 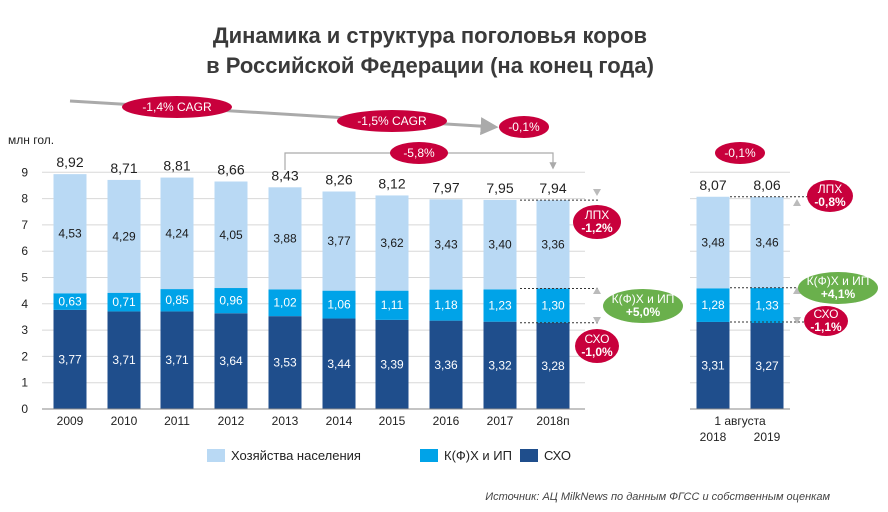 What do you see at coordinates (70, 421) in the screenshot?
I see `x-tick-label: 2009` at bounding box center [70, 421].